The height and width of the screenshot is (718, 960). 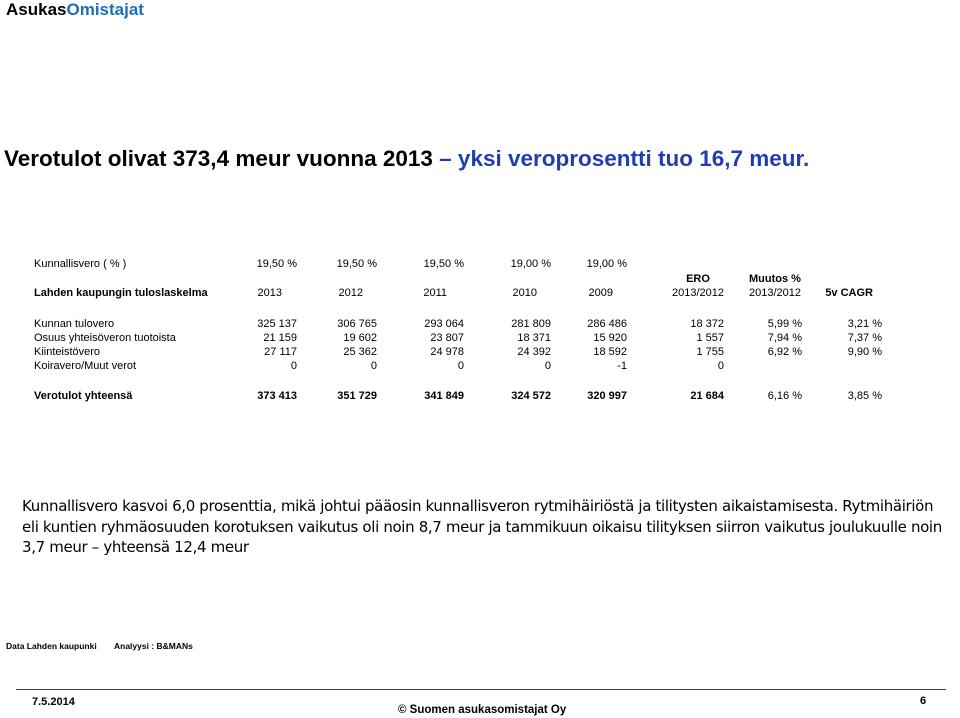 I want to click on table-row-3-label: Kiinteistövero, so click(x=67, y=352).